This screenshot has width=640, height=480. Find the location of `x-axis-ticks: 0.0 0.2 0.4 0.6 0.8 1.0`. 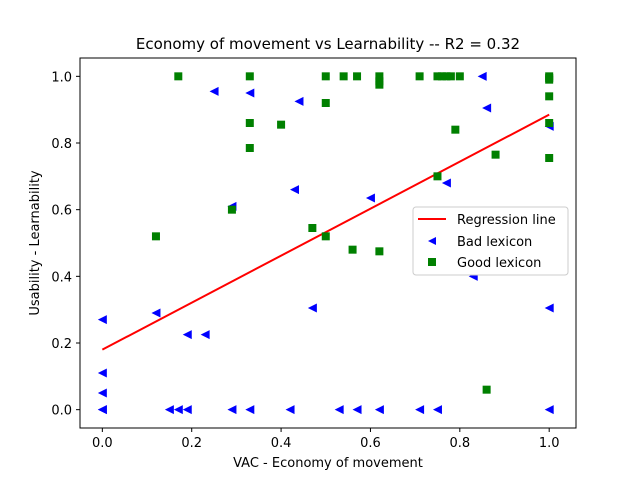

x-axis-ticks: 0.0 0.2 0.4 0.6 0.8 1.0 is located at coordinates (326, 439).